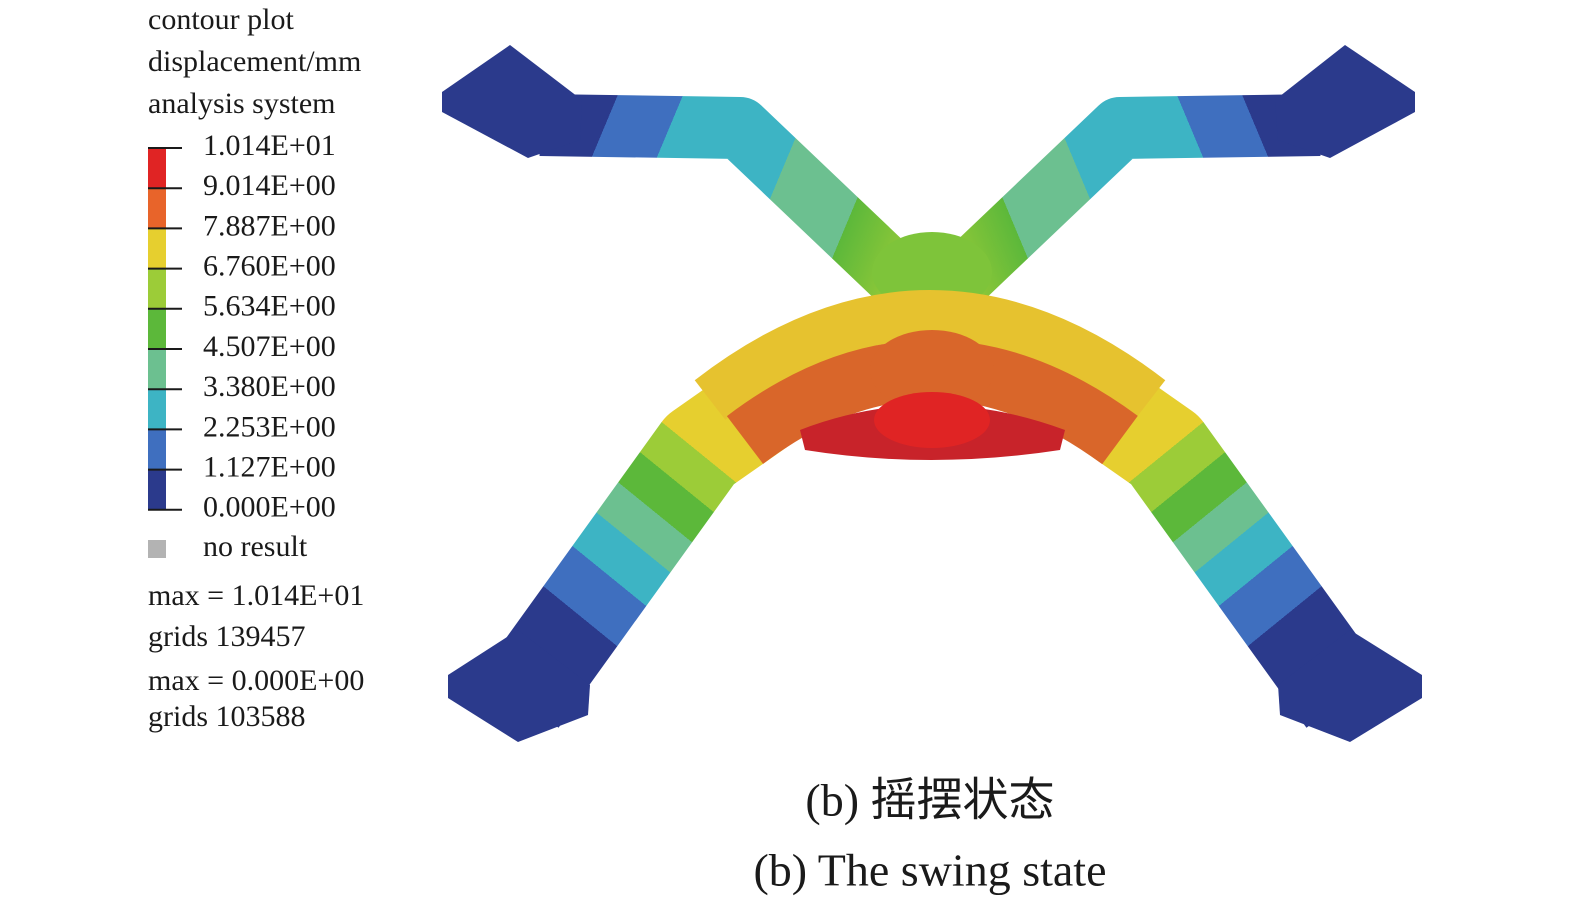 This screenshot has height=917, width=1575. Describe the element at coordinates (269, 386) in the screenshot. I see `level-label: 3.380E+00` at that location.